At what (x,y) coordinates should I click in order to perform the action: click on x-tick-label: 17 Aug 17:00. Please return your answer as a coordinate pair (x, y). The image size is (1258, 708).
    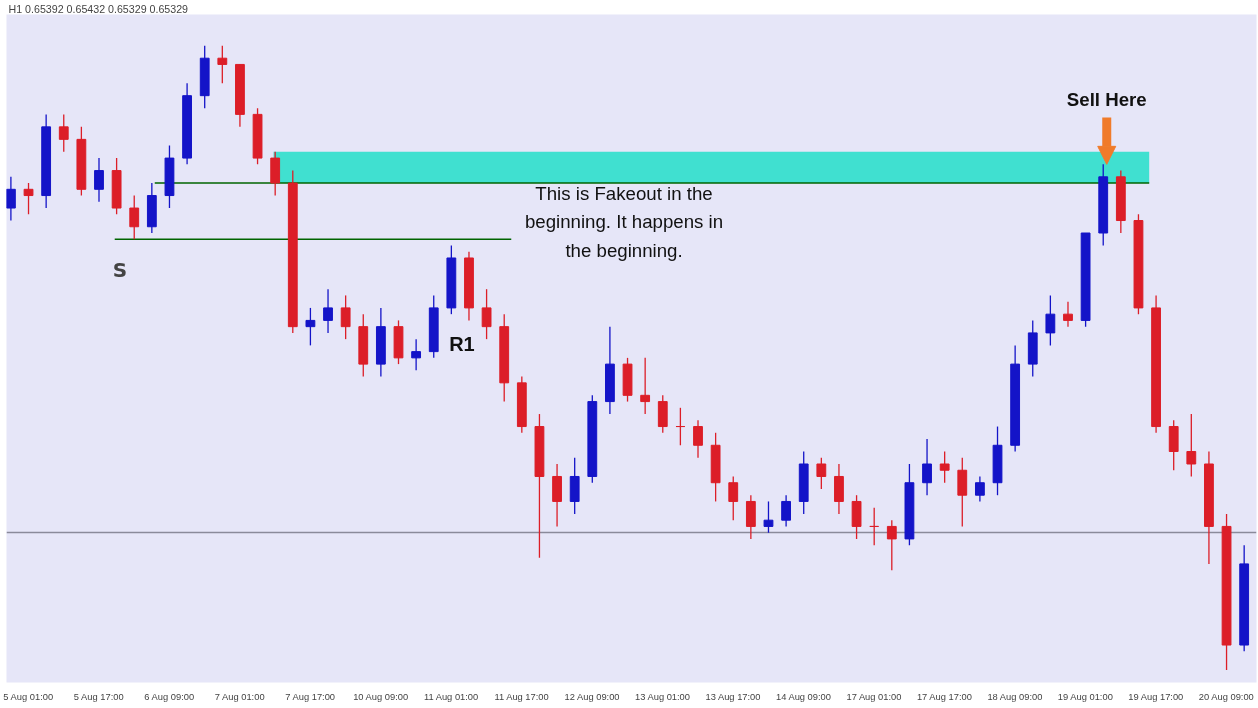
    Looking at the image, I should click on (944, 696).